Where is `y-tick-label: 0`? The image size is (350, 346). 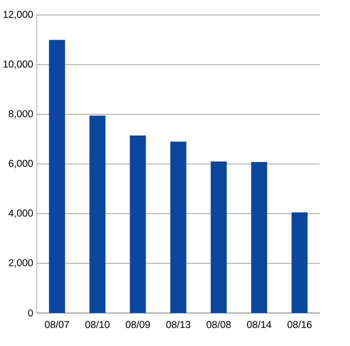
y-tick-label: 0 is located at coordinates (30, 313).